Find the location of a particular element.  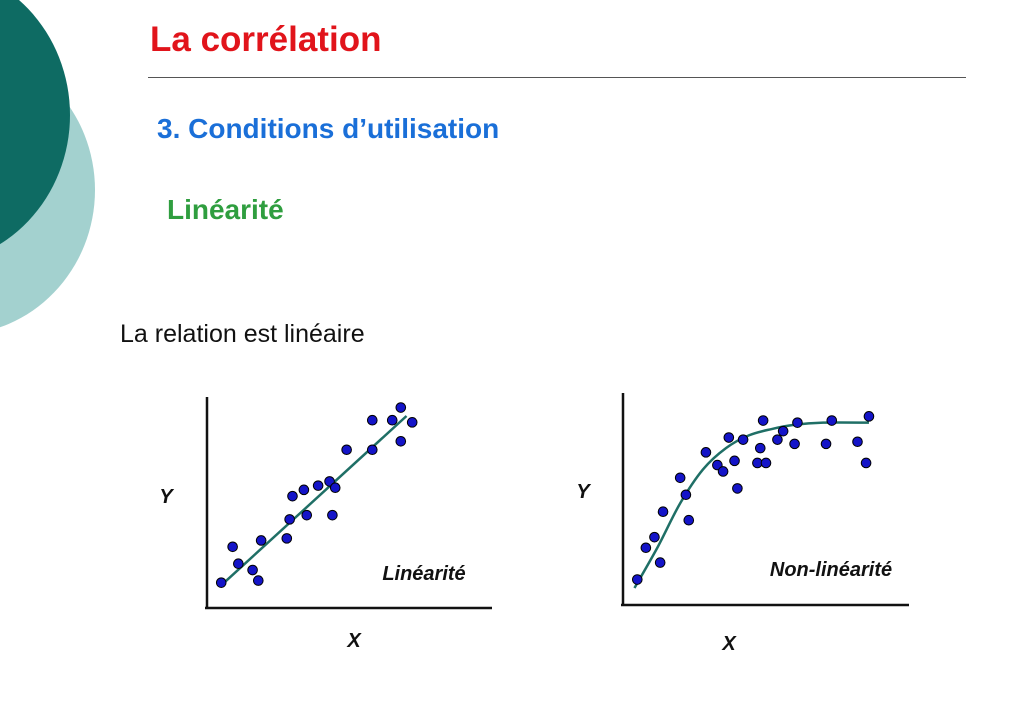

section-title: 3. Conditions d’utilisation is located at coordinates (328, 128).